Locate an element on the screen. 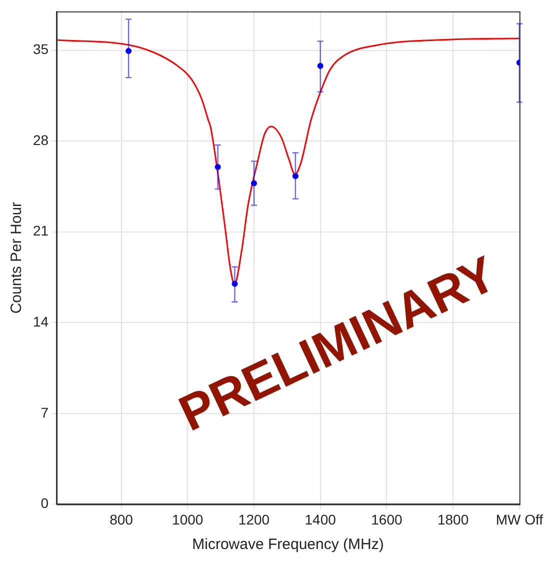 The image size is (546, 562). x-tick-label: 1600 is located at coordinates (386, 519).